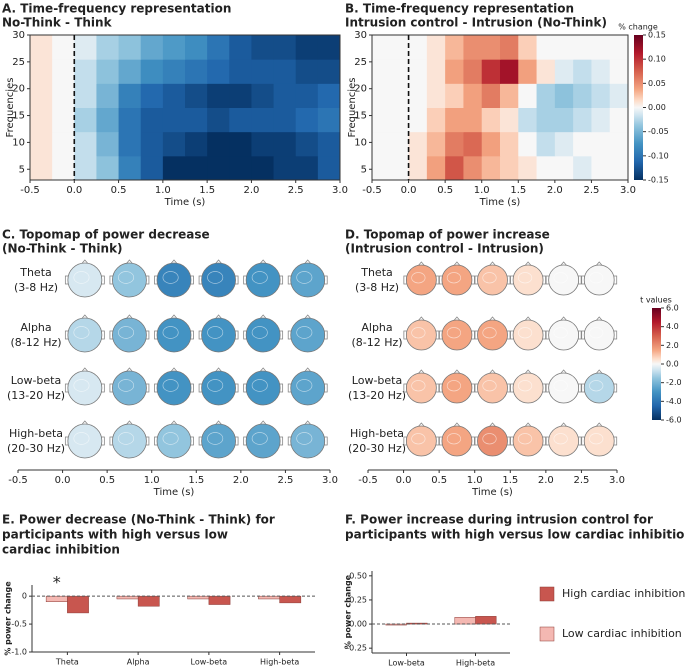 The width and height of the screenshot is (685, 667). I want to click on y-tick-label: 30, so click(360, 35).